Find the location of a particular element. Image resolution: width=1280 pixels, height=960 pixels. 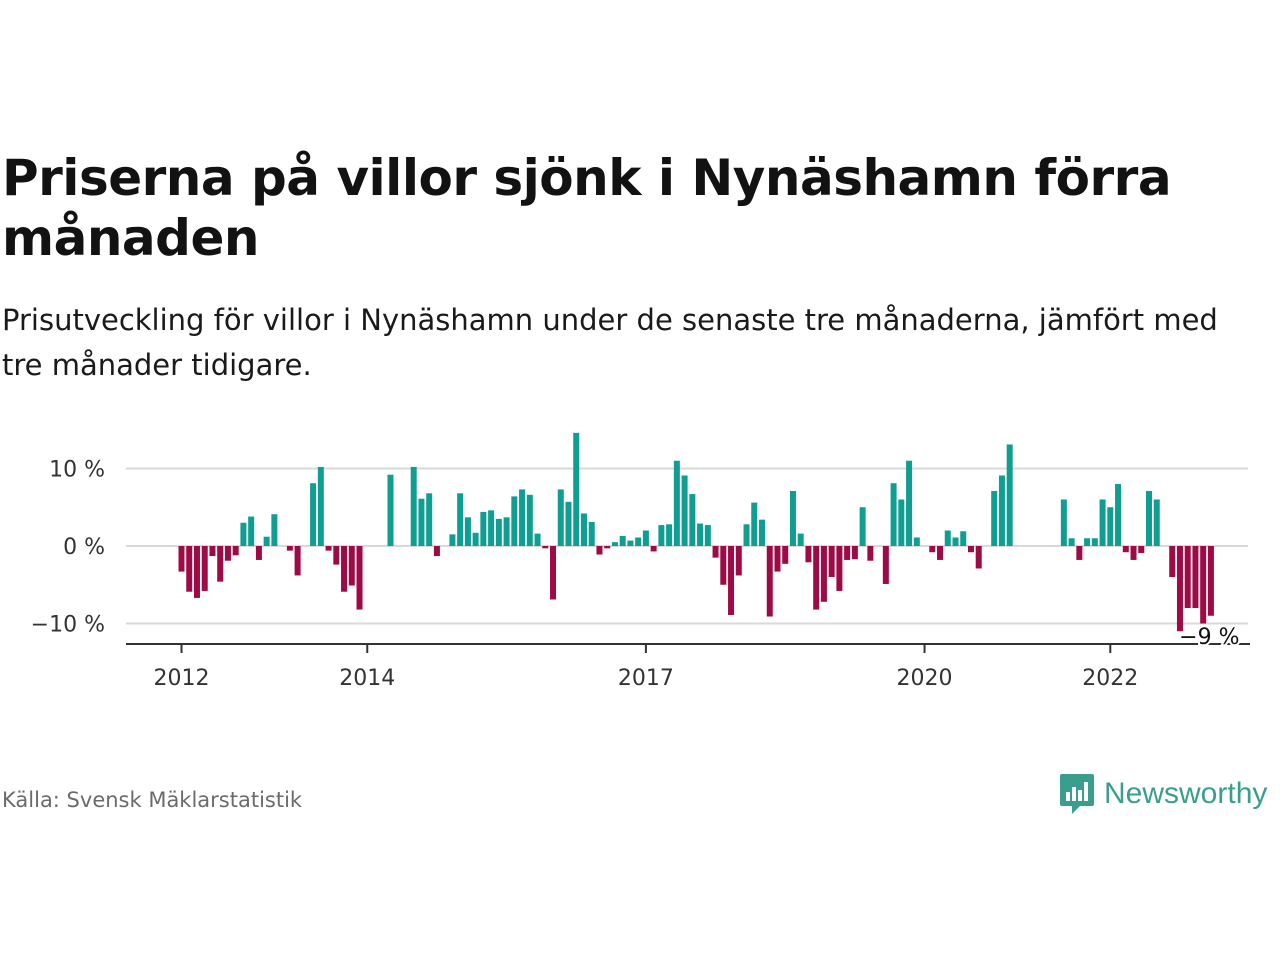

x-axis: 2012 2014 2017 2020 2022 is located at coordinates (688, 667).